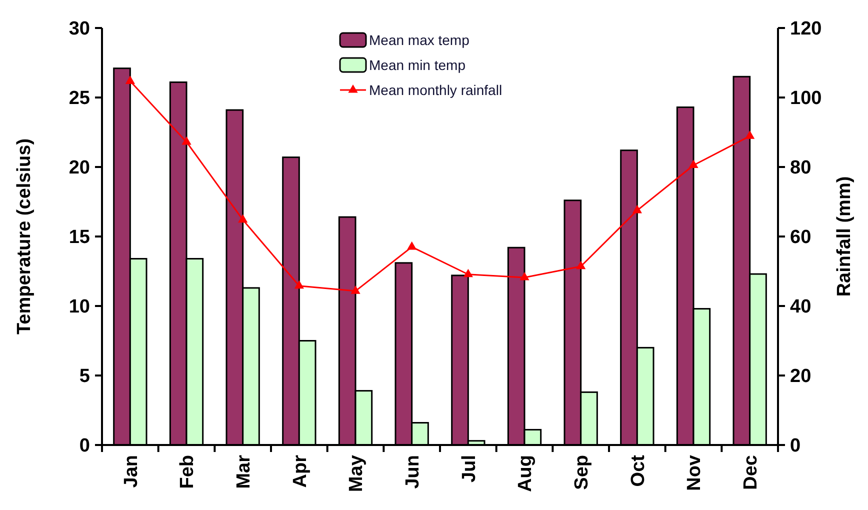 This screenshot has height=510, width=868. Describe the element at coordinates (751, 472) in the screenshot. I see `x-tick-label: Dec` at that location.